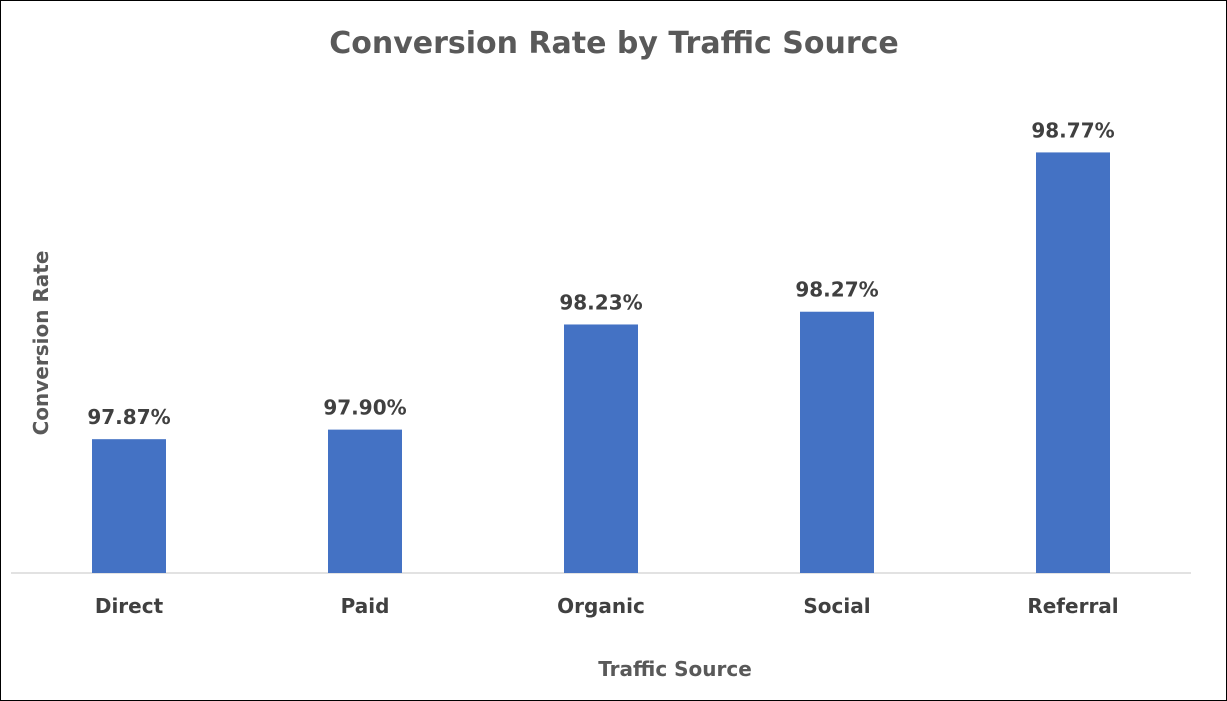 The image size is (1227, 701). What do you see at coordinates (365, 501) in the screenshot?
I see `bar-paid` at bounding box center [365, 501].